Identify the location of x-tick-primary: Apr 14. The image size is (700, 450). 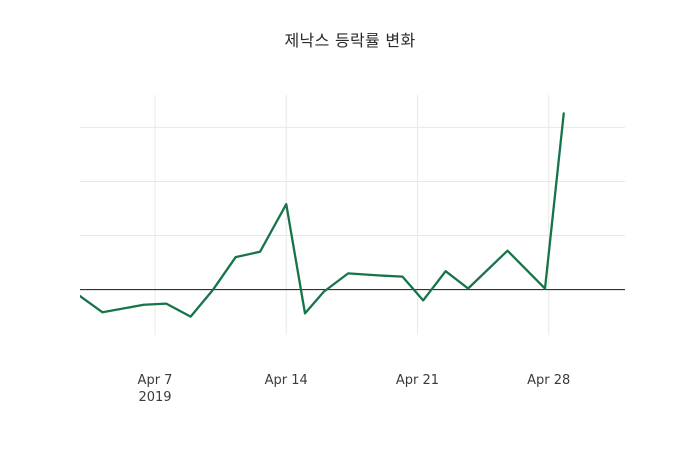
(286, 380).